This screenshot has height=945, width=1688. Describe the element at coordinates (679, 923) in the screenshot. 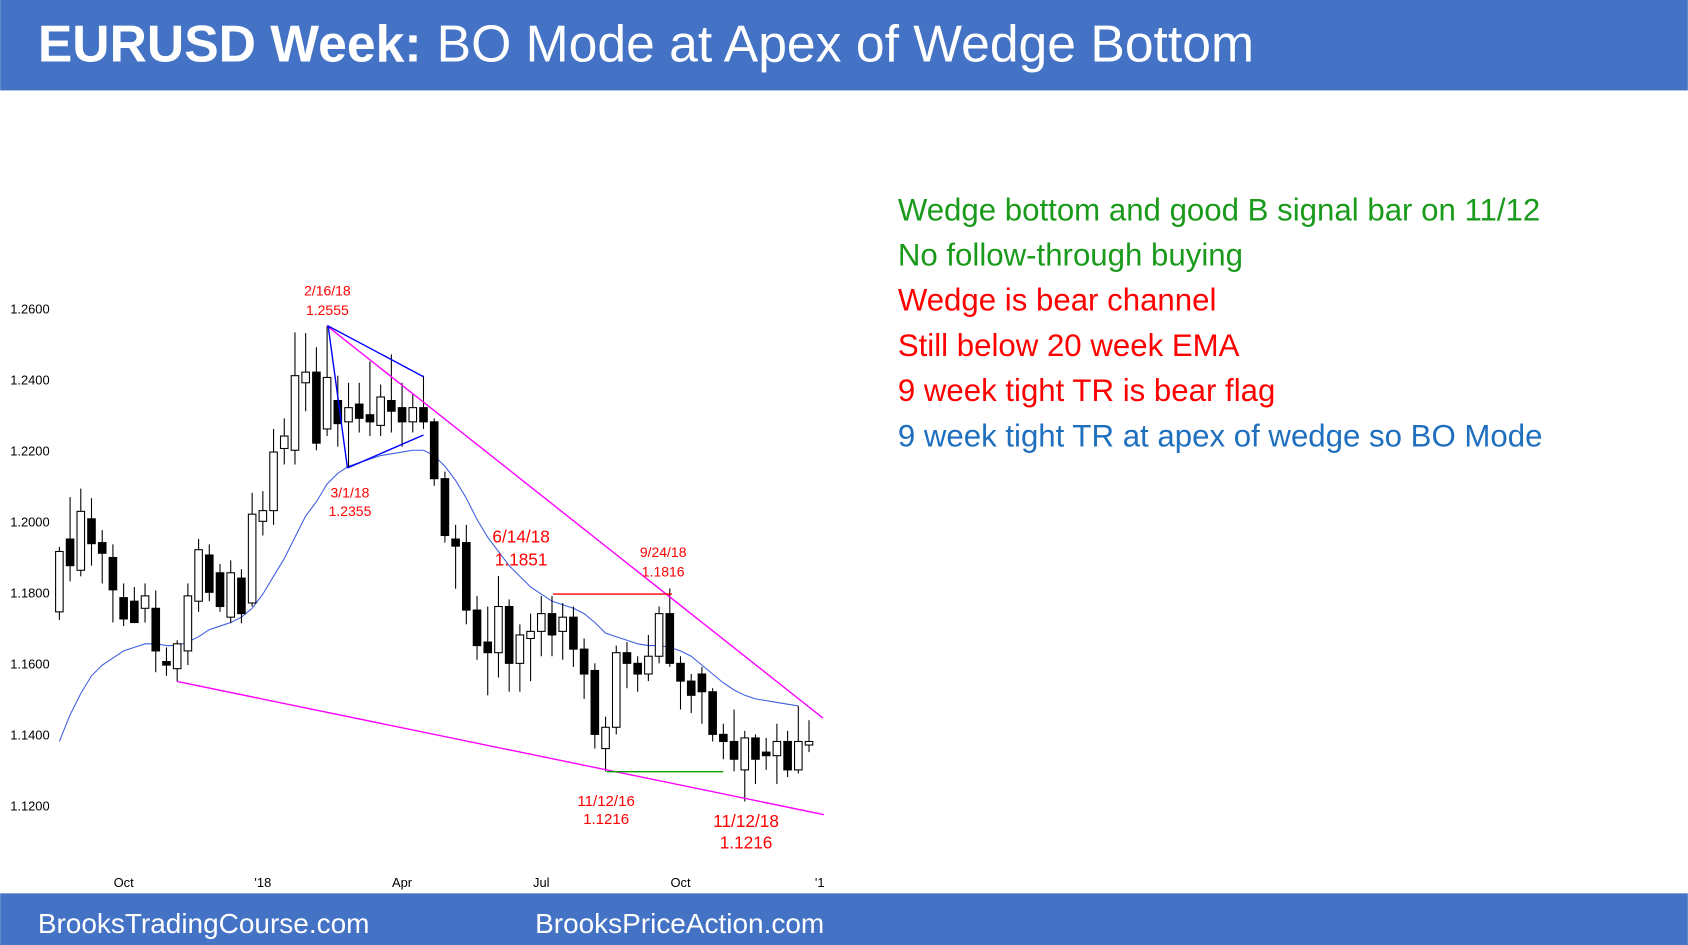

I see `footer-right: BrooksPriceAction.com` at that location.